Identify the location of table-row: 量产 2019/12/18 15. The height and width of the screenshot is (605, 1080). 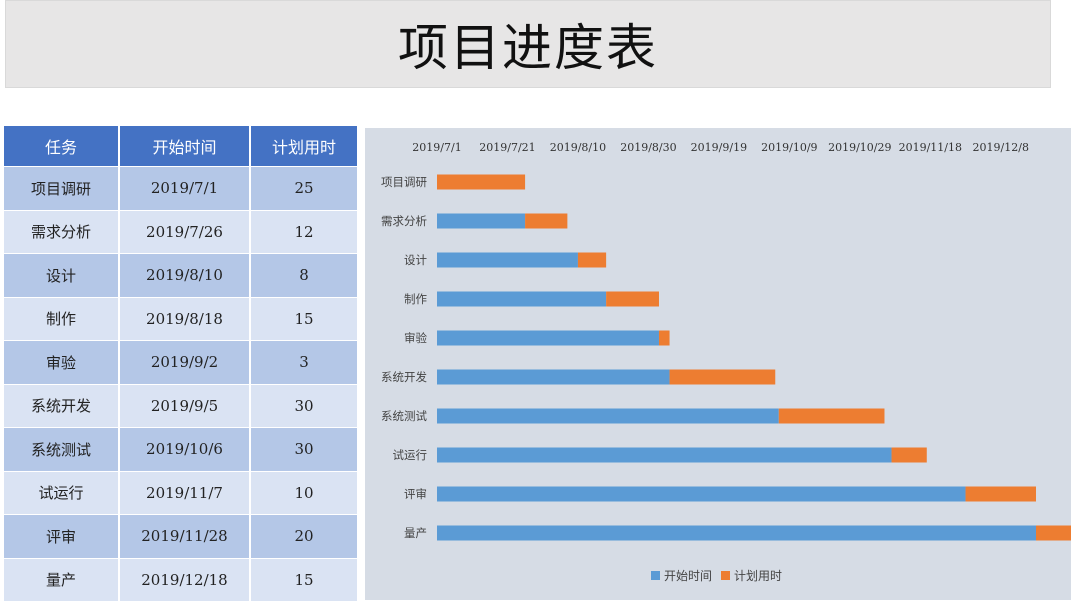
(181, 580).